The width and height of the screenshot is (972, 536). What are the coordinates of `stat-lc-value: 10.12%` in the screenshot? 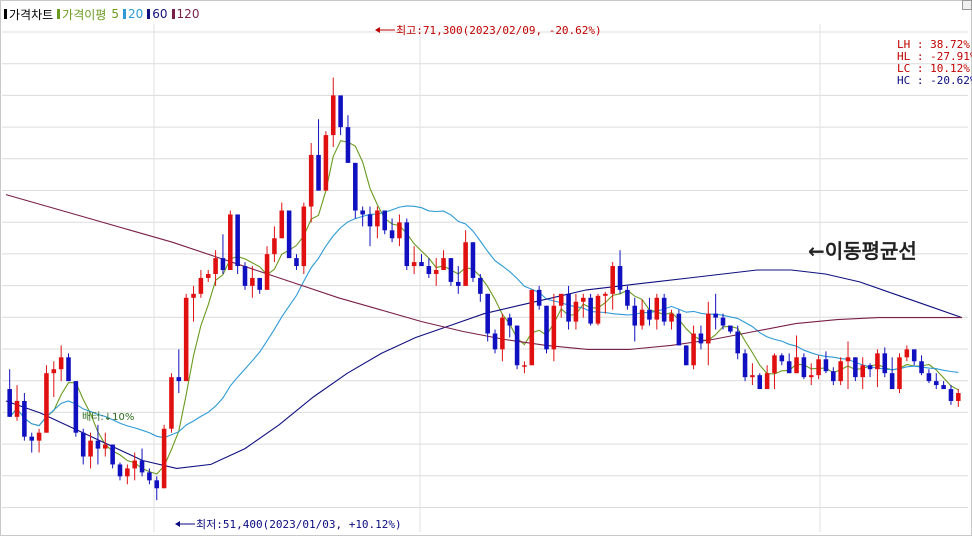 It's located at (950, 68).